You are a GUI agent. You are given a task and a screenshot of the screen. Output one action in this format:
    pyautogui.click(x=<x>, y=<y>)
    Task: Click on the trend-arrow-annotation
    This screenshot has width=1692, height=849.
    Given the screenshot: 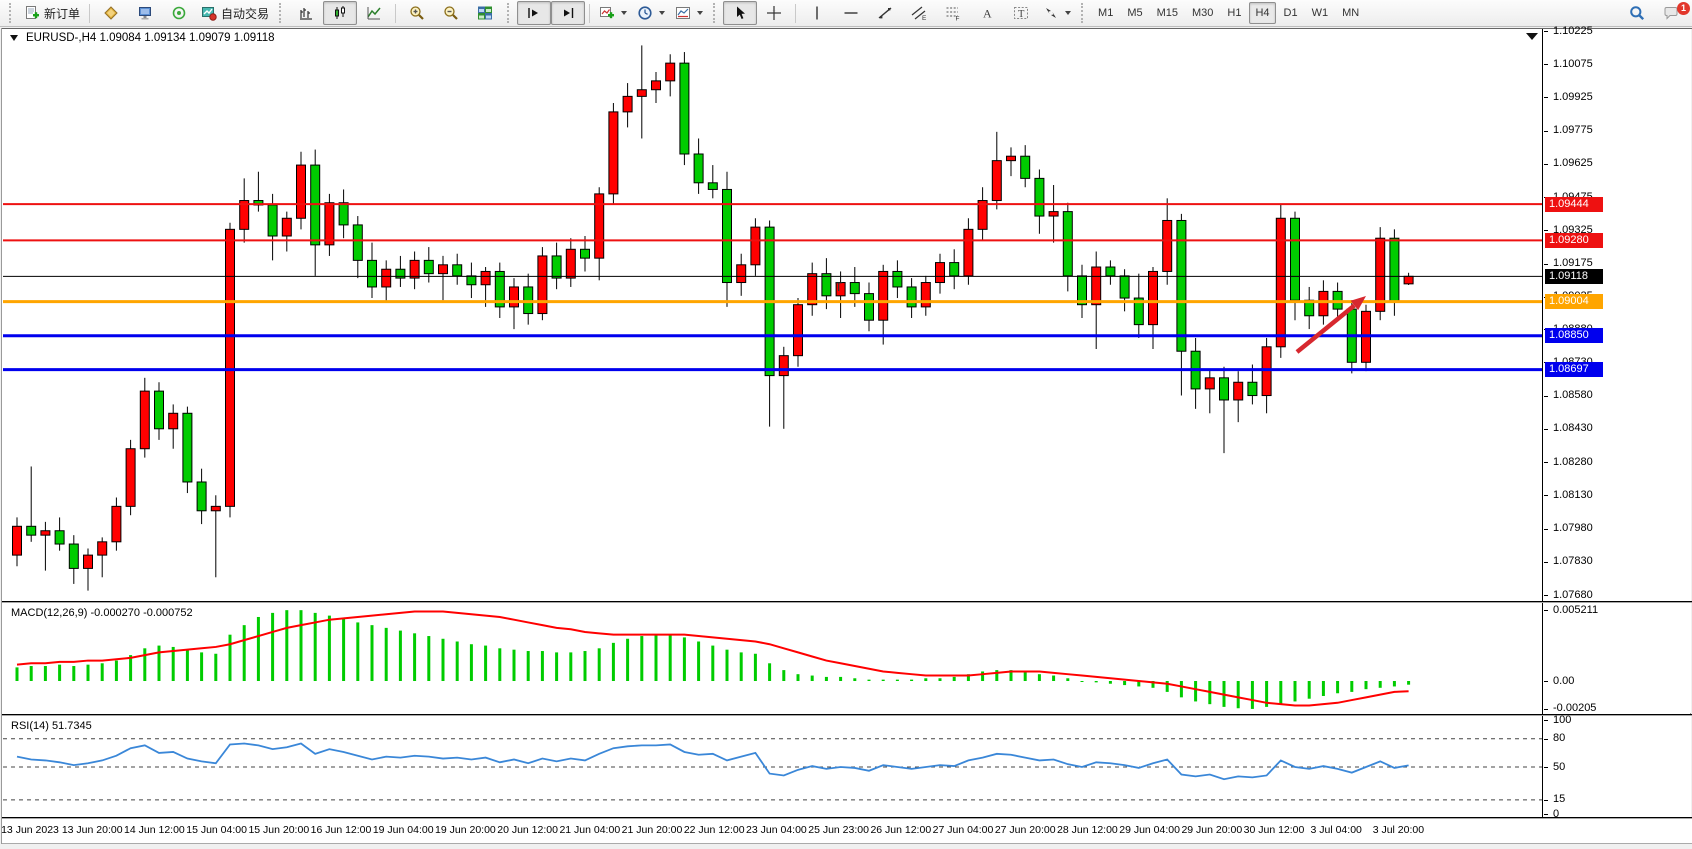 What is the action you would take?
    pyautogui.click(x=1330, y=325)
    